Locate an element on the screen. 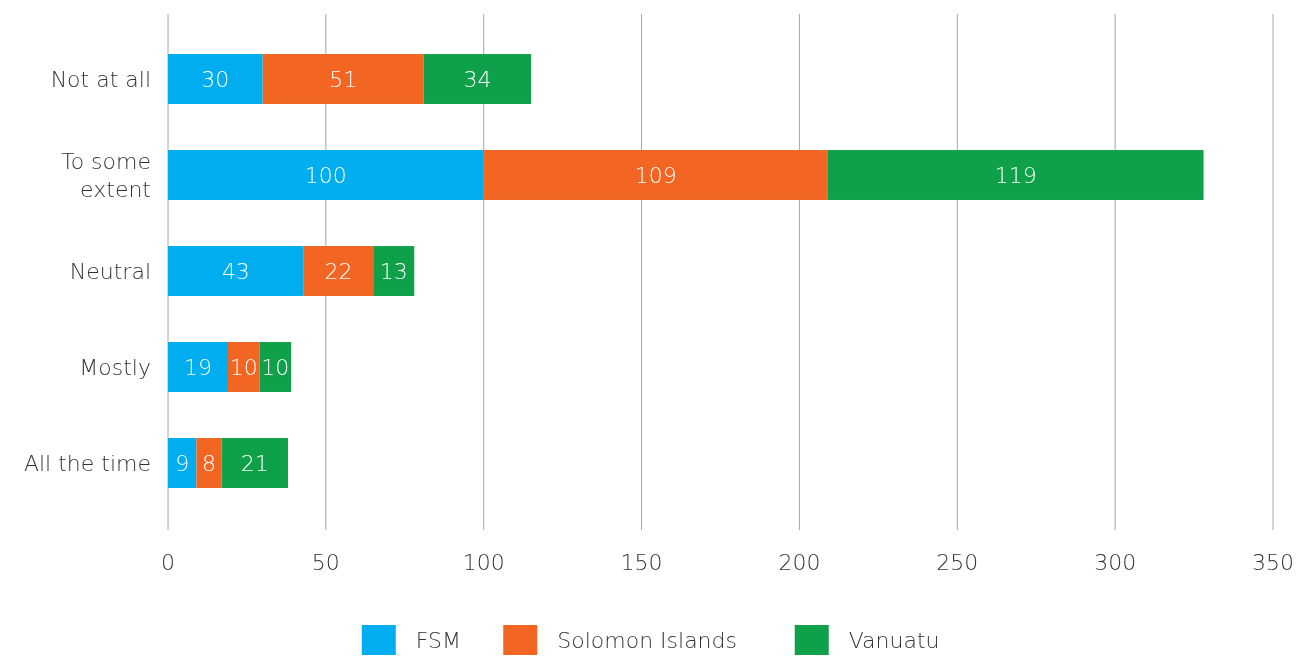  data-label: 34 is located at coordinates (477, 79).